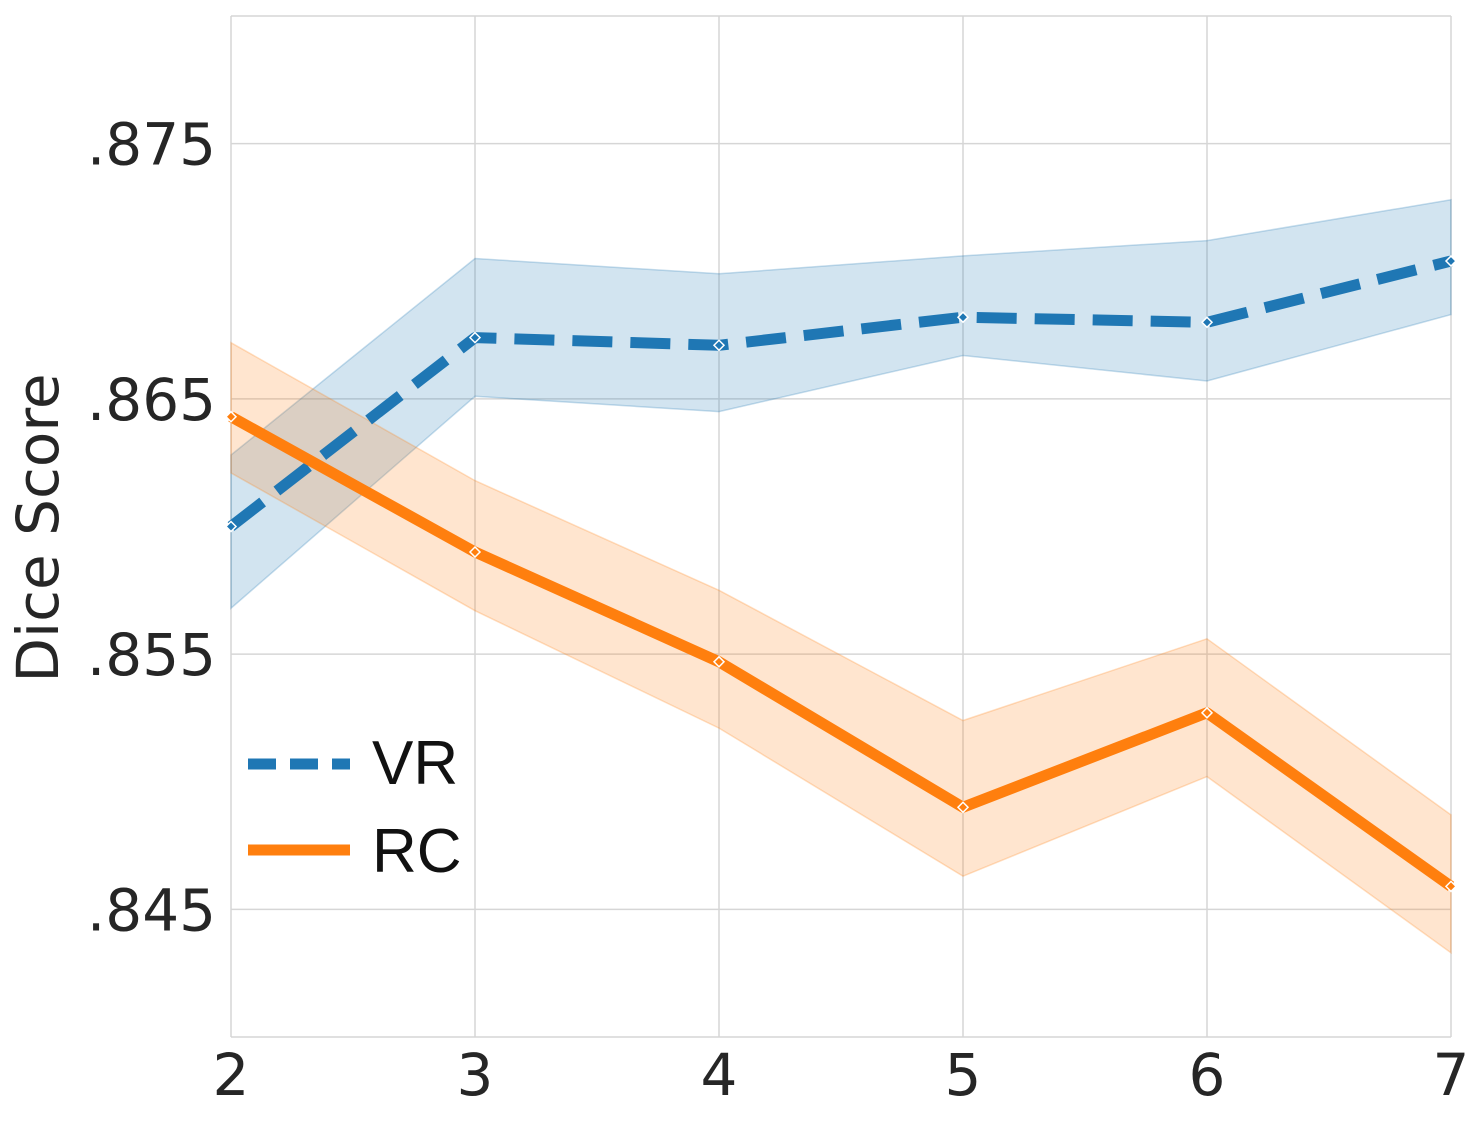 Image resolution: width=1481 pixels, height=1147 pixels. I want to click on y-tick-label-.855: .855, so click(151, 655).